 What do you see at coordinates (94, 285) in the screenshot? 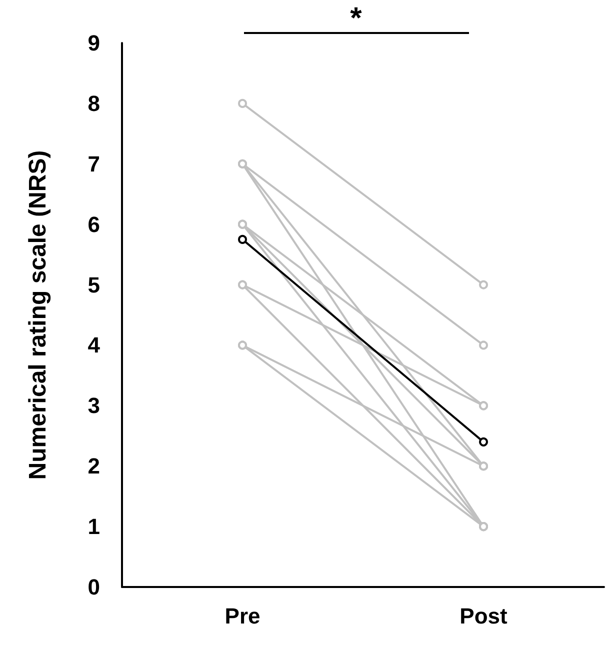
I see `y-tick-label: 5` at bounding box center [94, 285].